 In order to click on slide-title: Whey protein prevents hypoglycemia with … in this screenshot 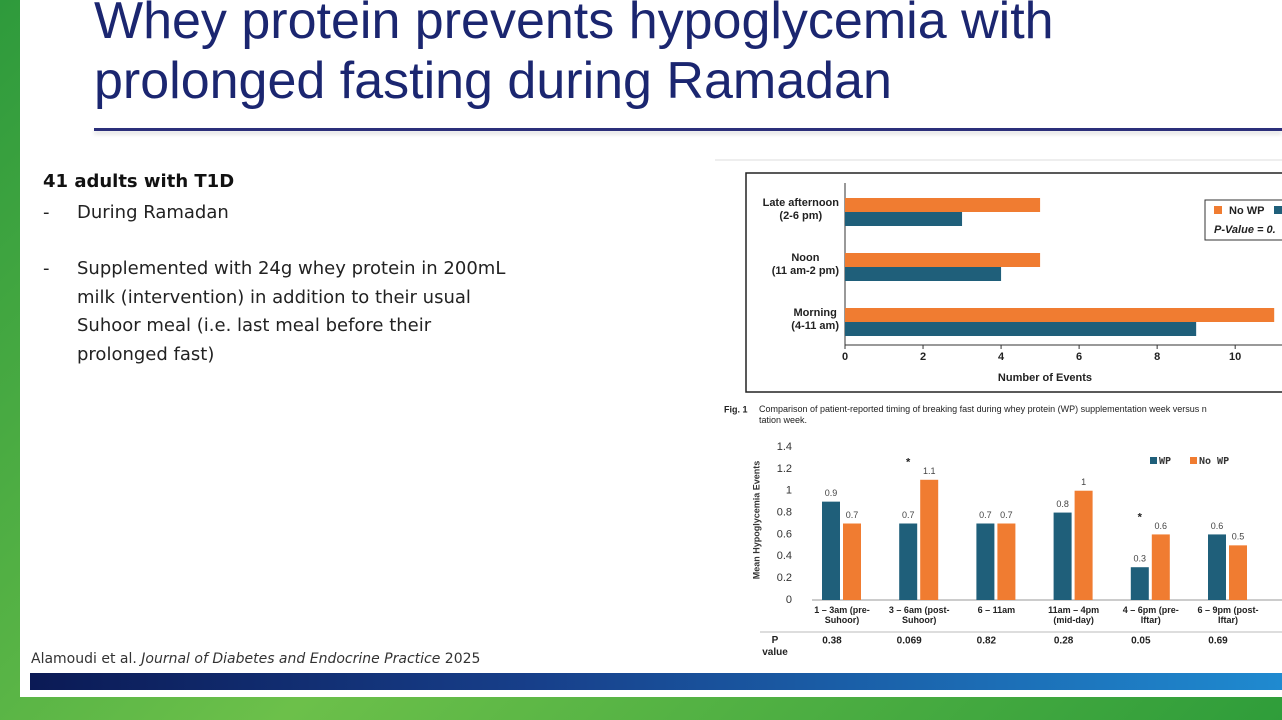, I will do `click(574, 55)`.